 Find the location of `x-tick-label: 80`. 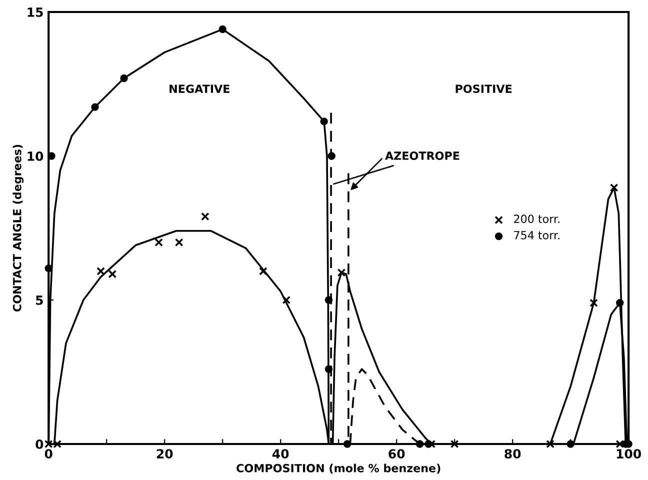

x-tick-label: 80 is located at coordinates (512, 454).